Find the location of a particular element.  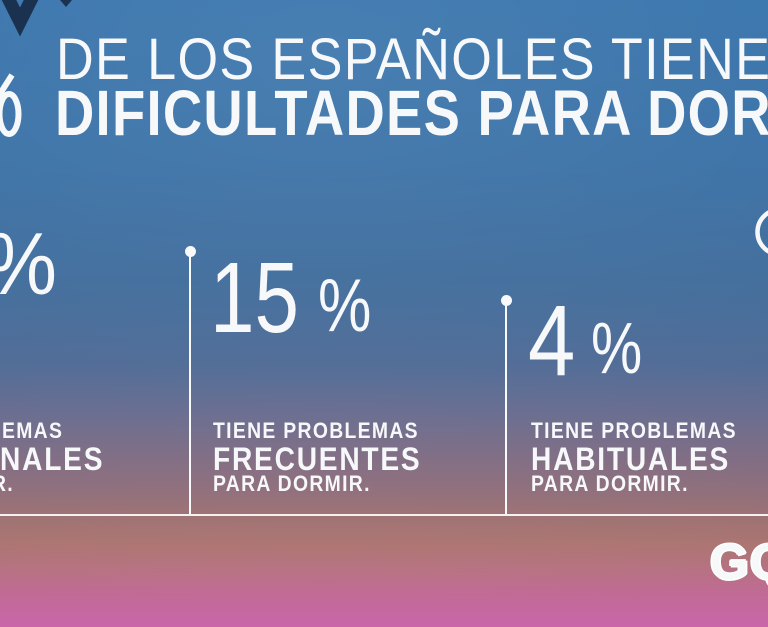

stat2-percent-sign: % is located at coordinates (345, 305).